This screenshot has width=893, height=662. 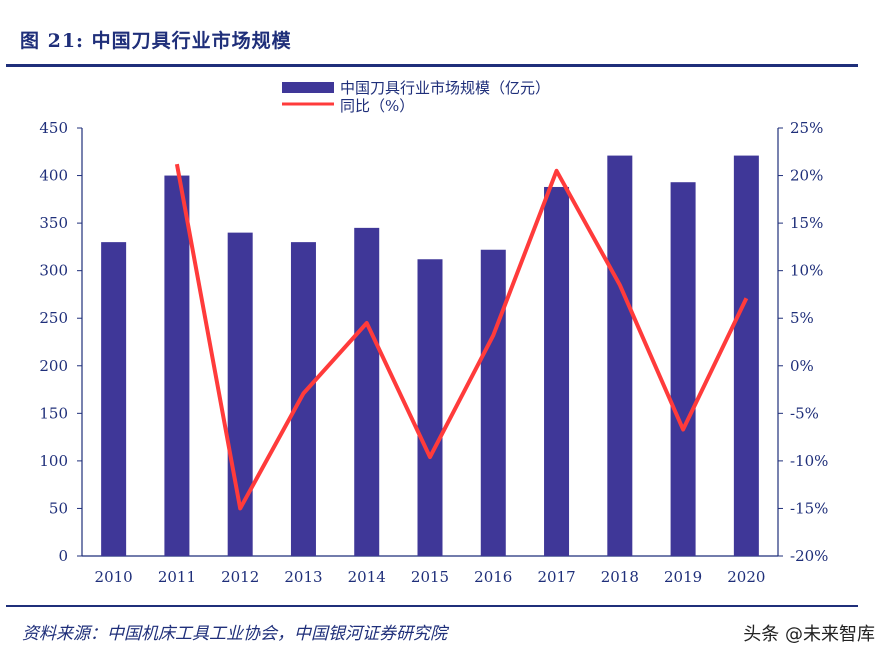 I want to click on x-tick-label: 2011, so click(x=177, y=577).